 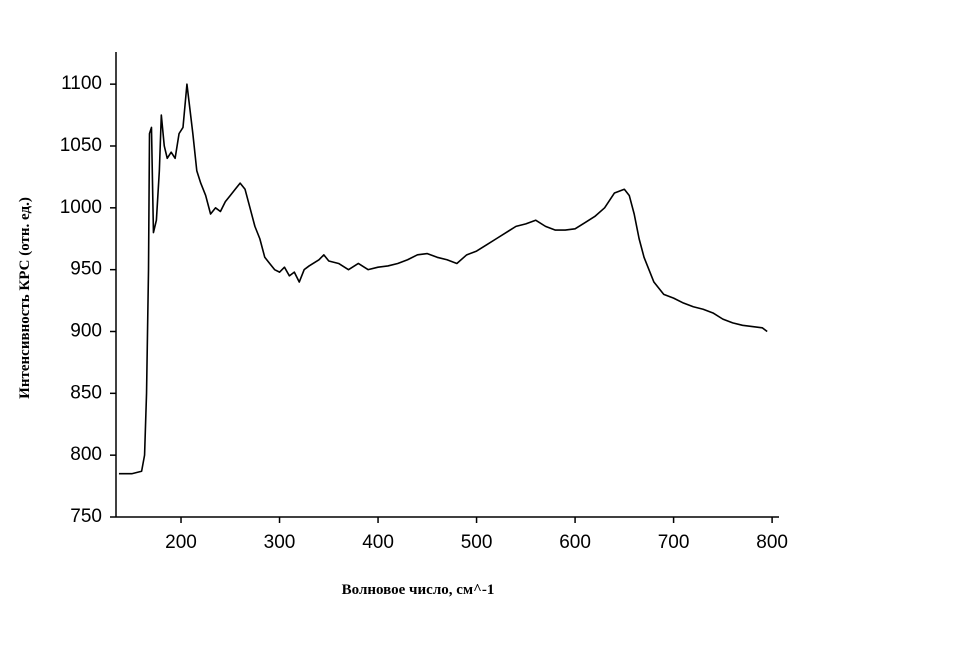 What do you see at coordinates (86, 269) in the screenshot?
I see `y-tick-label: 950` at bounding box center [86, 269].